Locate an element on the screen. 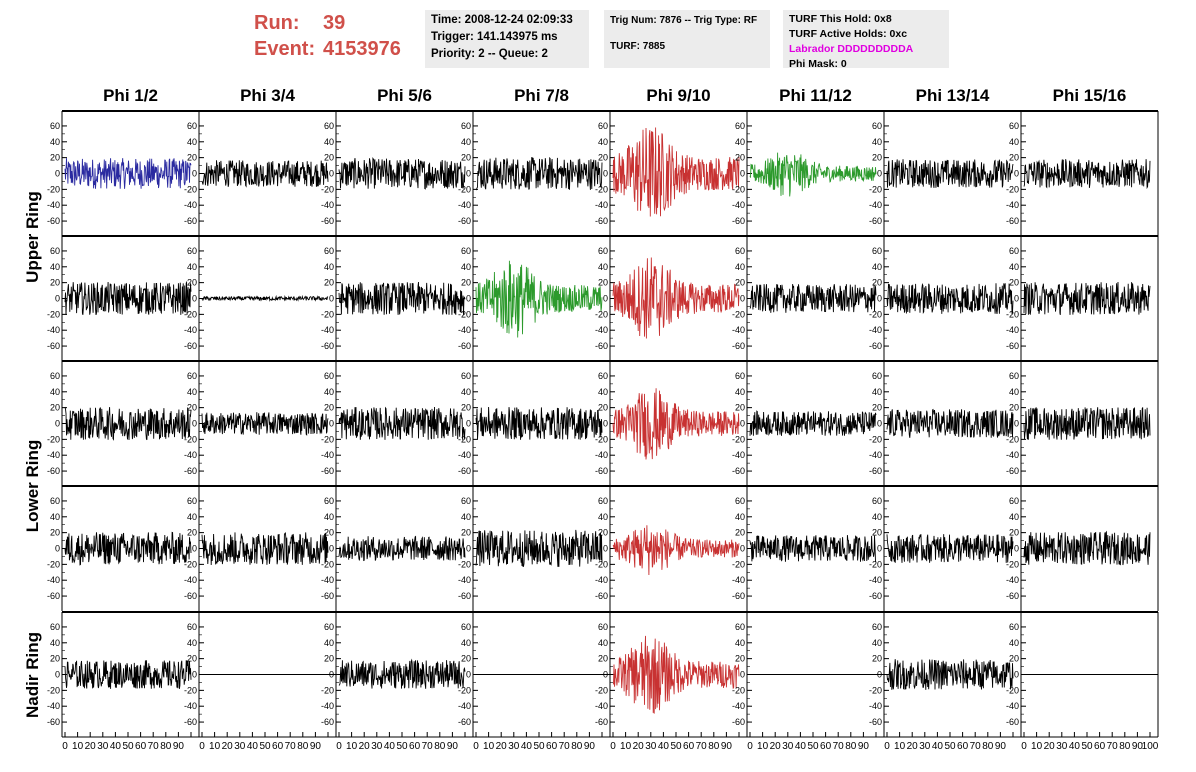  x-tick-label: 40 is located at coordinates (527, 746).